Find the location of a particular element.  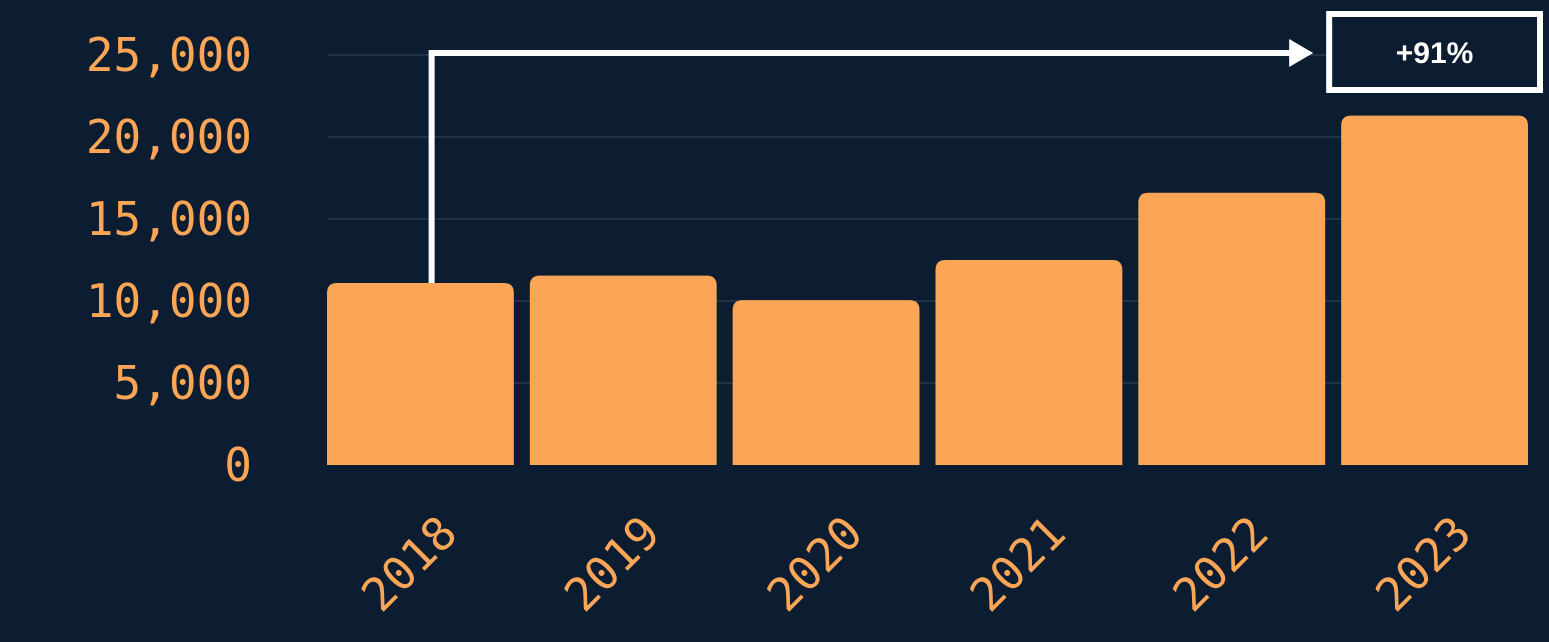

annotation-box is located at coordinates (1434, 52).